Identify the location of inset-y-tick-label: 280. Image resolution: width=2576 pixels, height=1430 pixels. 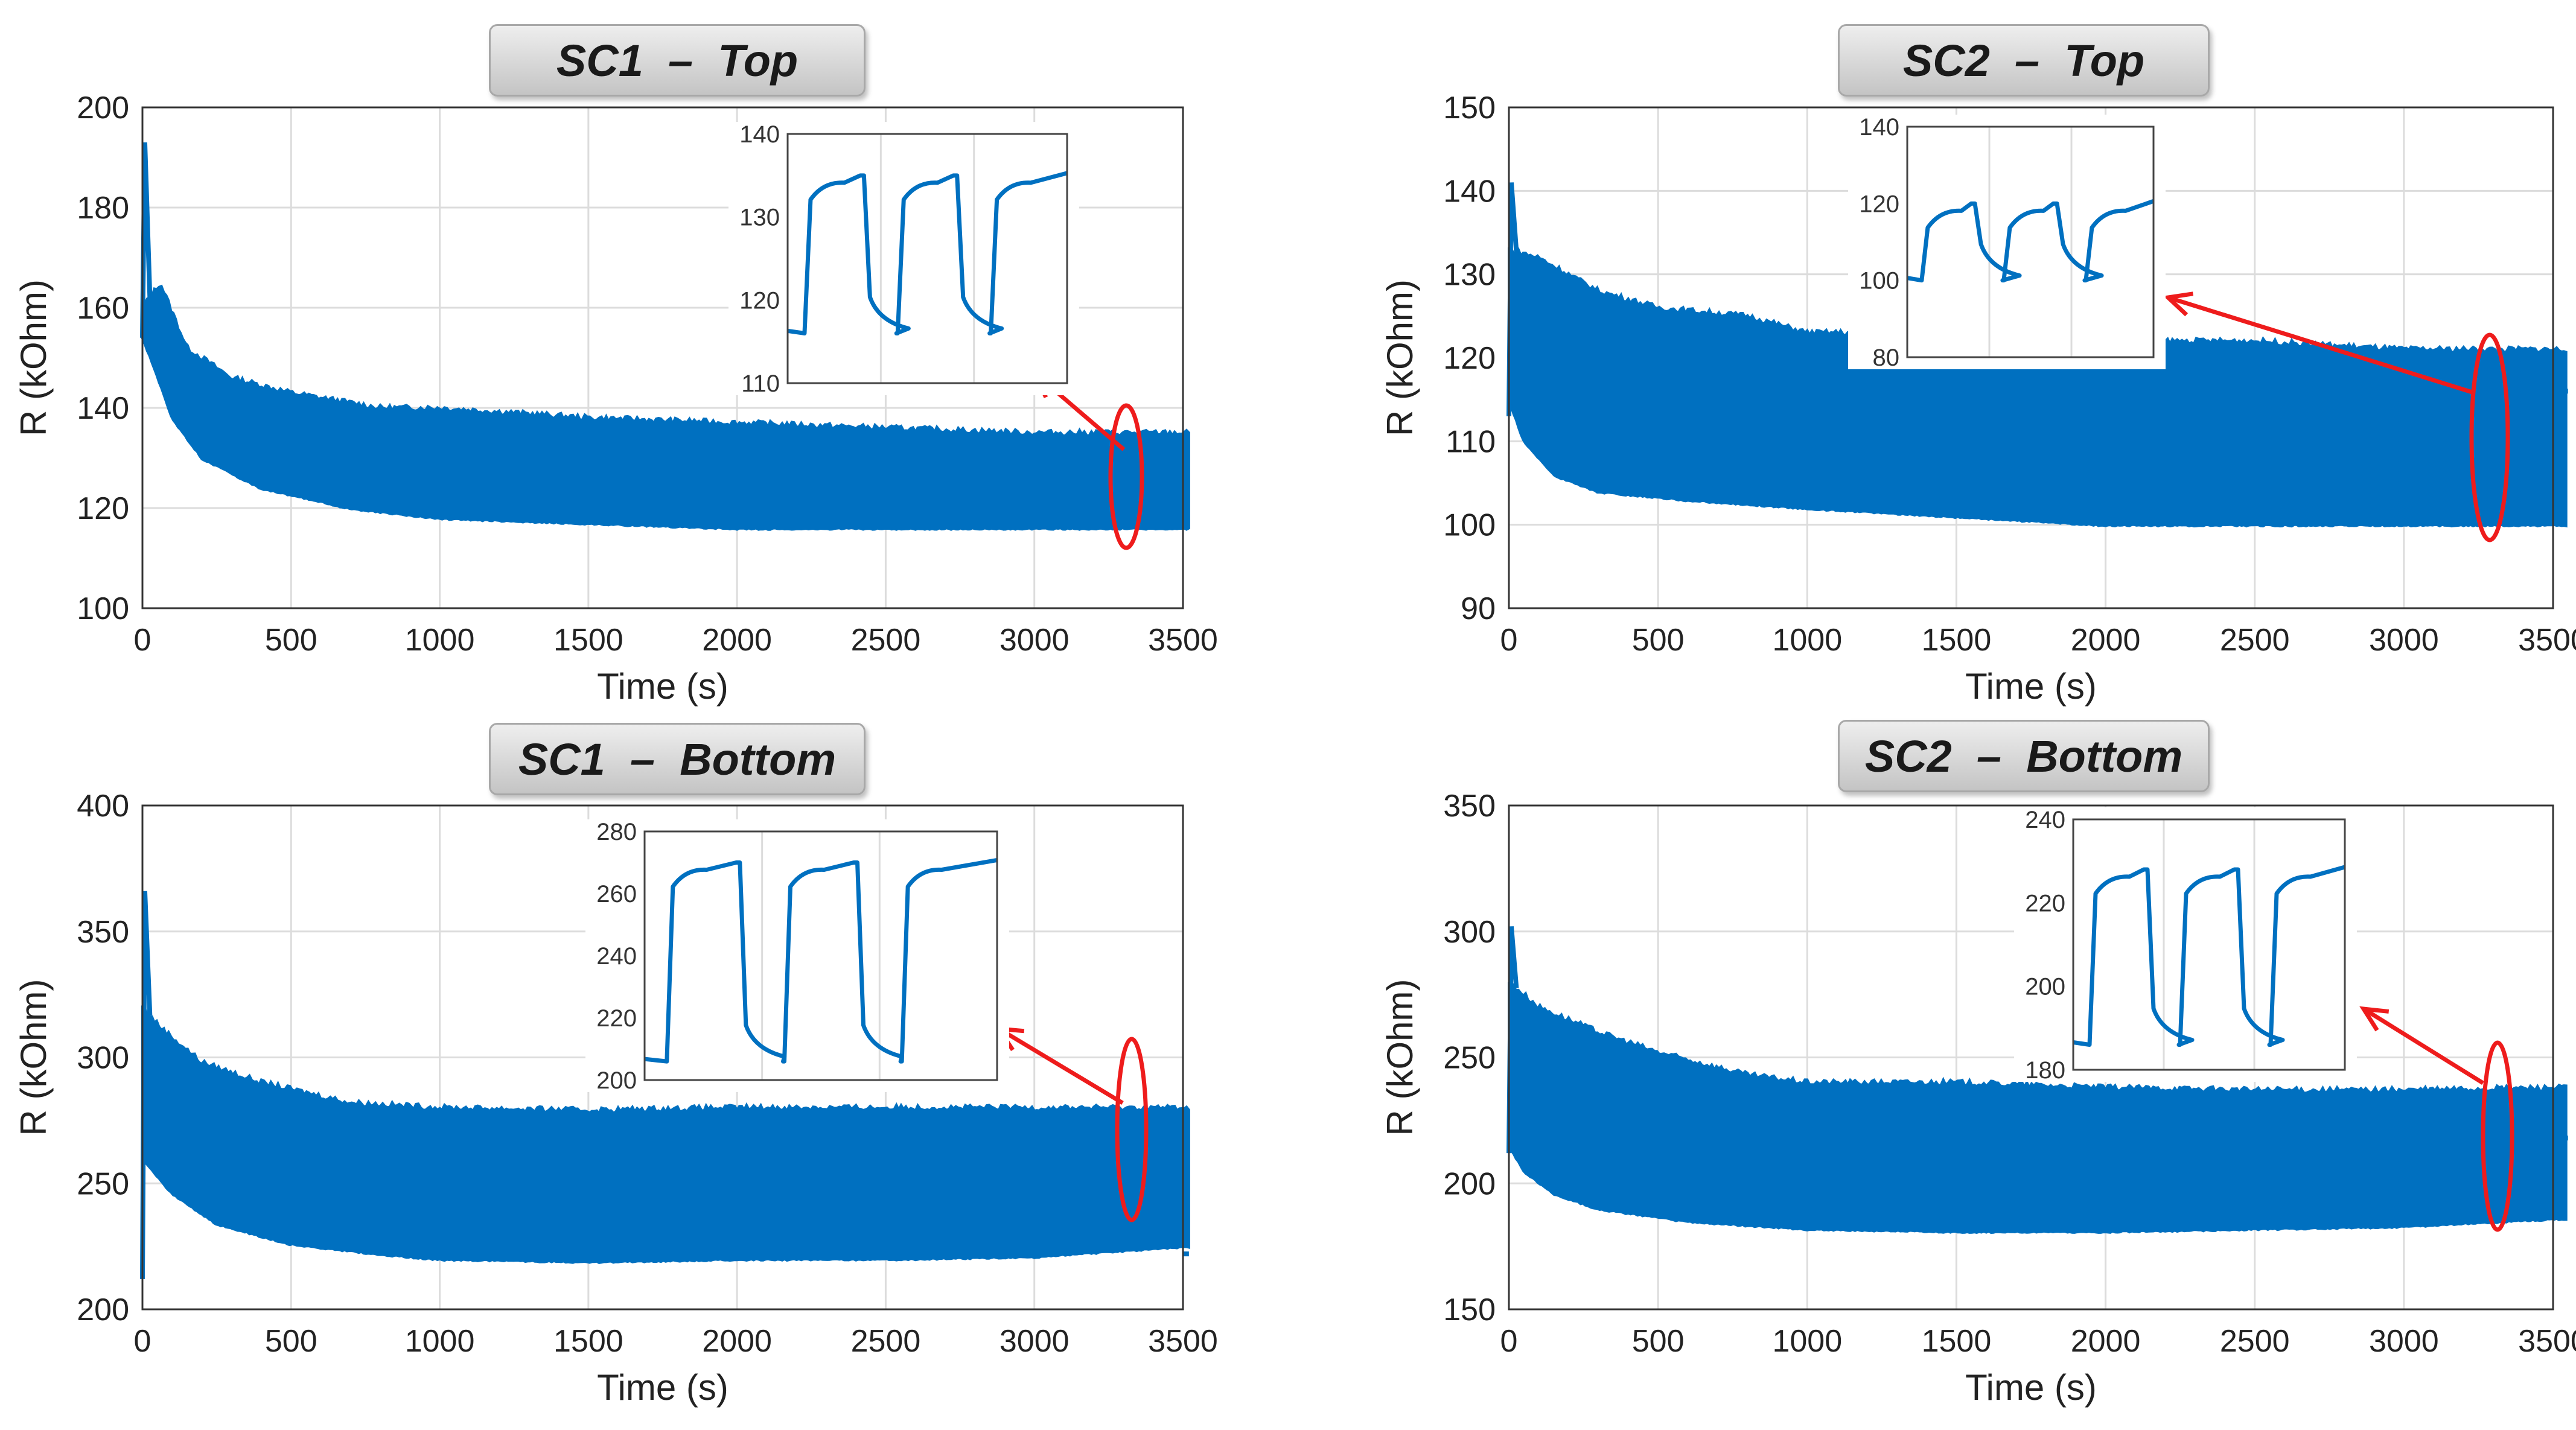
(616, 832).